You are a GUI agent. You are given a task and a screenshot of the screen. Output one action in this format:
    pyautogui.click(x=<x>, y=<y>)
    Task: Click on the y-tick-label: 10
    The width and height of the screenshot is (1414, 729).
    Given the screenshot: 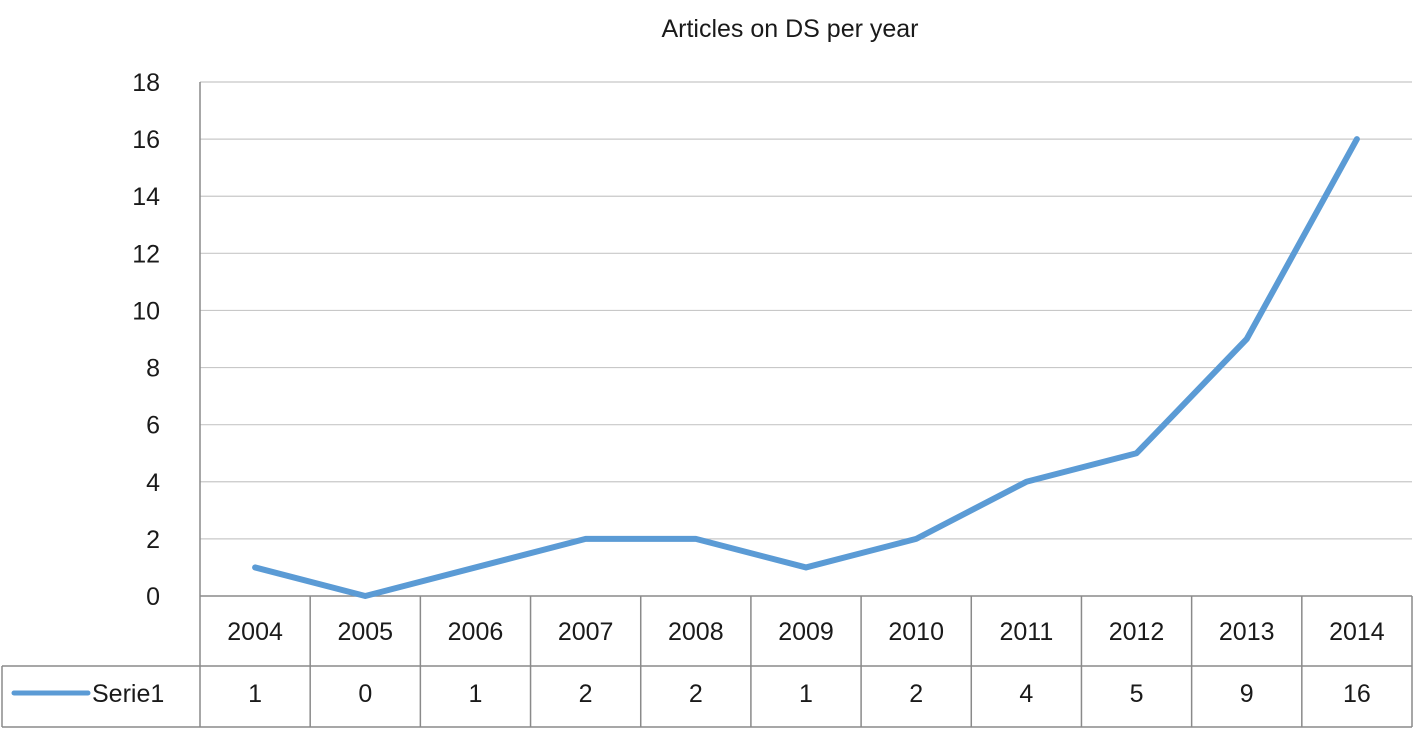 What is the action you would take?
    pyautogui.click(x=146, y=311)
    